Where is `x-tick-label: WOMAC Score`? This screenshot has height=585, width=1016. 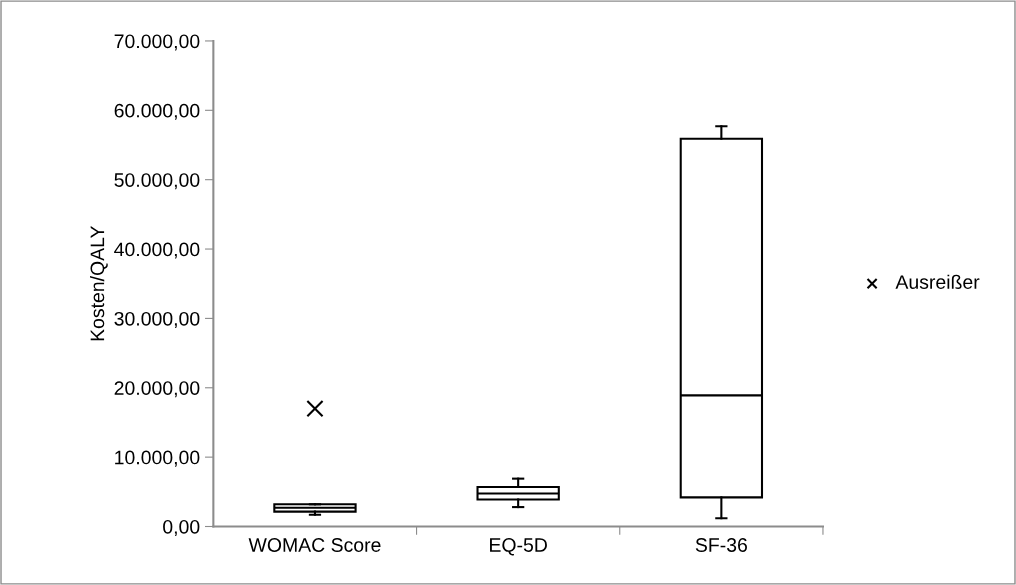
x-tick-label: WOMAC Score is located at coordinates (314, 545).